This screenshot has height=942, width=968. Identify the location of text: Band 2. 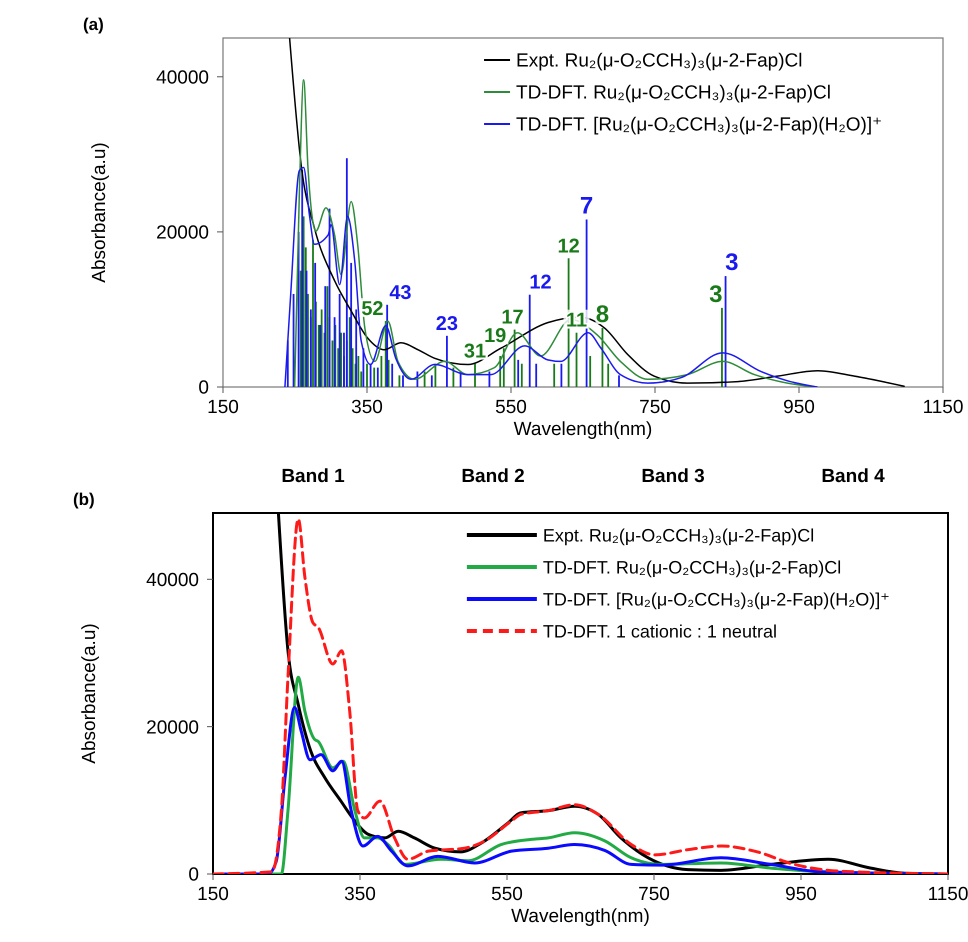
(493, 476).